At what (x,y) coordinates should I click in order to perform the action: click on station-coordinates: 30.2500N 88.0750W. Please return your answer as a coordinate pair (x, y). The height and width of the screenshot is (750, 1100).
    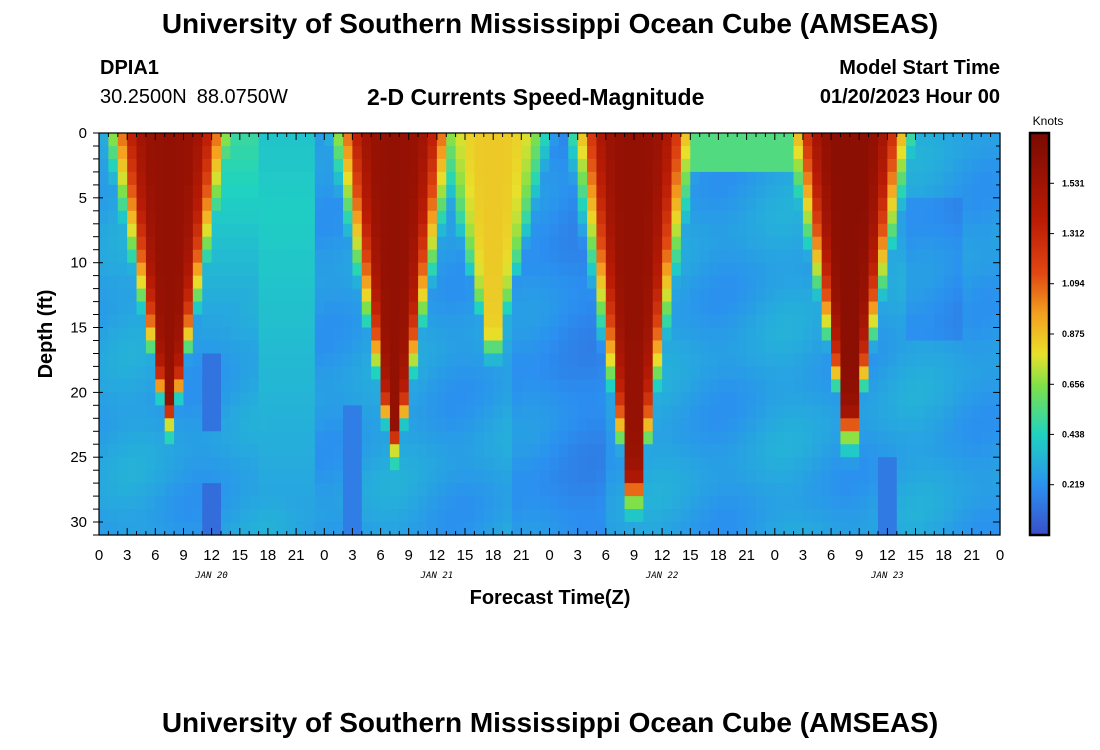
    Looking at the image, I should click on (199, 97).